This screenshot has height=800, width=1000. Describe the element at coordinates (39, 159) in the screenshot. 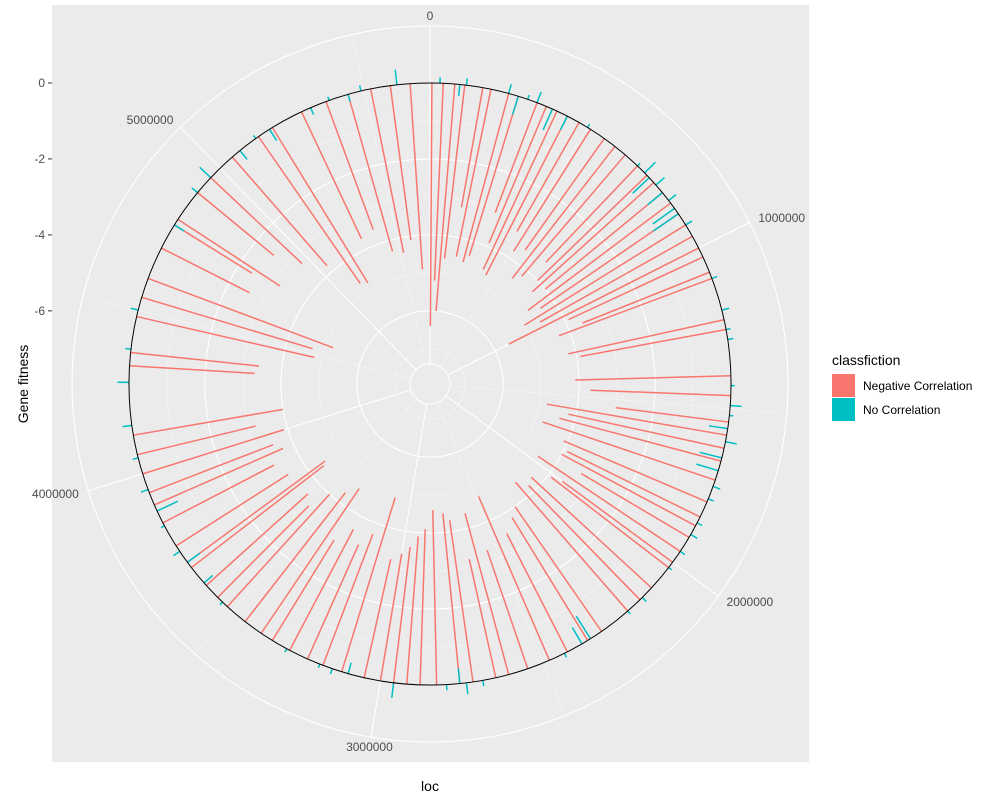

I see `radial-tick-label: -2` at that location.